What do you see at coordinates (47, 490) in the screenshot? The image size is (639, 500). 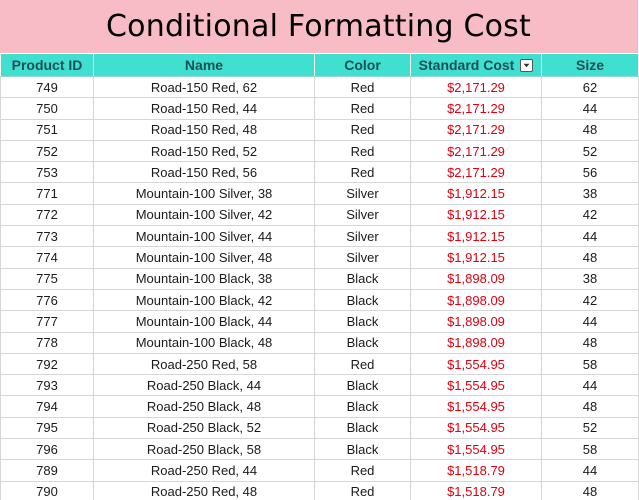 I see `cell-product-id: 790` at bounding box center [47, 490].